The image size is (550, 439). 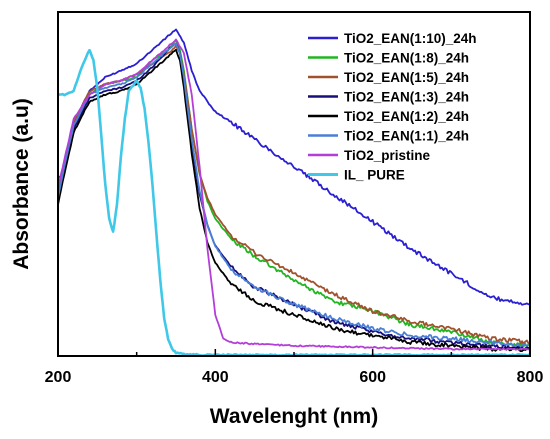 What do you see at coordinates (406, 97) in the screenshot?
I see `legend-label: TiO2_EAN(1:3)_24h` at bounding box center [406, 97].